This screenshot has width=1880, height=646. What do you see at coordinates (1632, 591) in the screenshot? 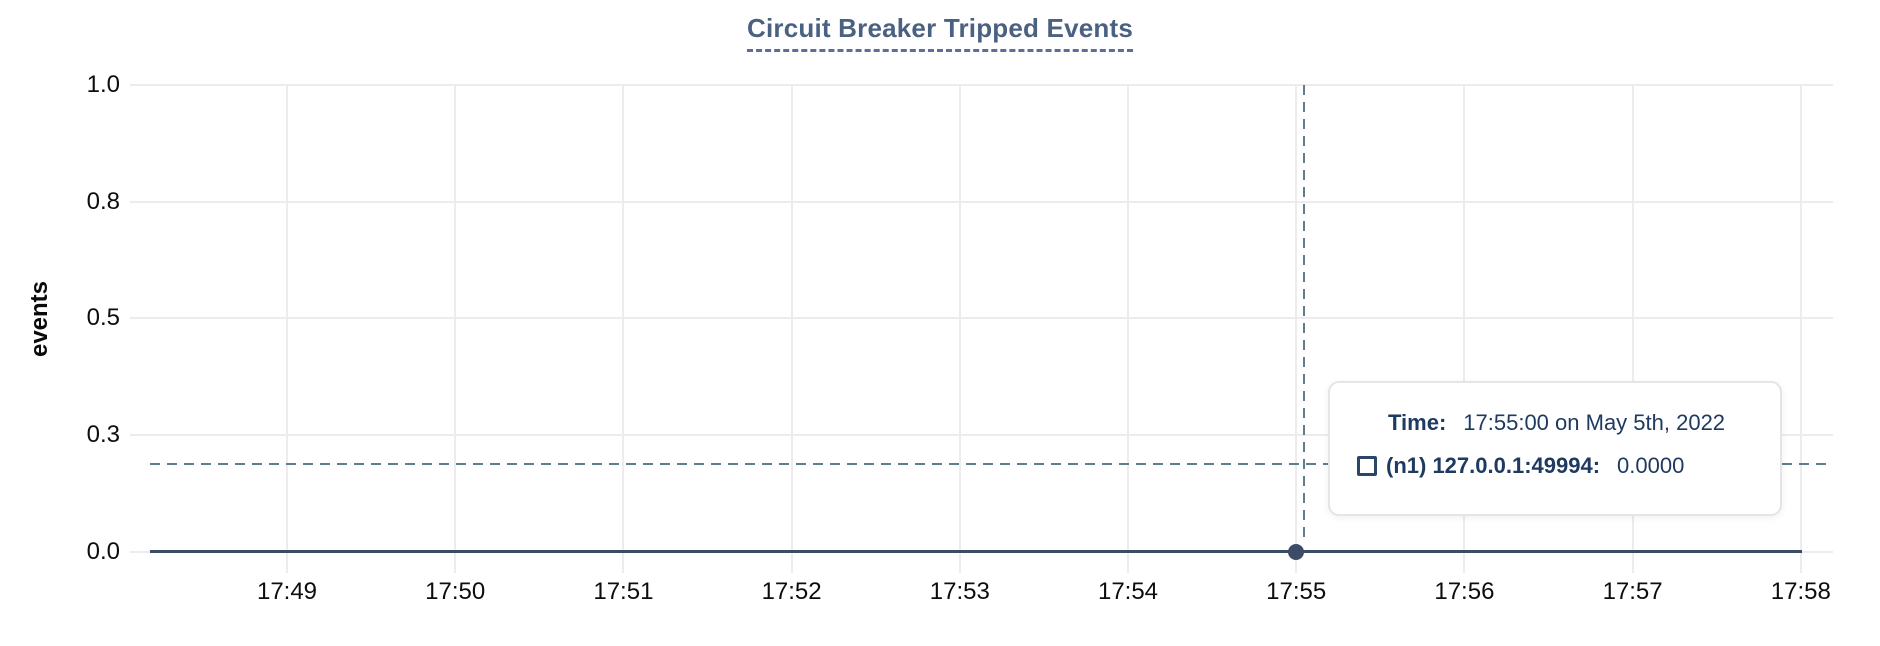
I see `x-tick-label: 17:57` at bounding box center [1632, 591].